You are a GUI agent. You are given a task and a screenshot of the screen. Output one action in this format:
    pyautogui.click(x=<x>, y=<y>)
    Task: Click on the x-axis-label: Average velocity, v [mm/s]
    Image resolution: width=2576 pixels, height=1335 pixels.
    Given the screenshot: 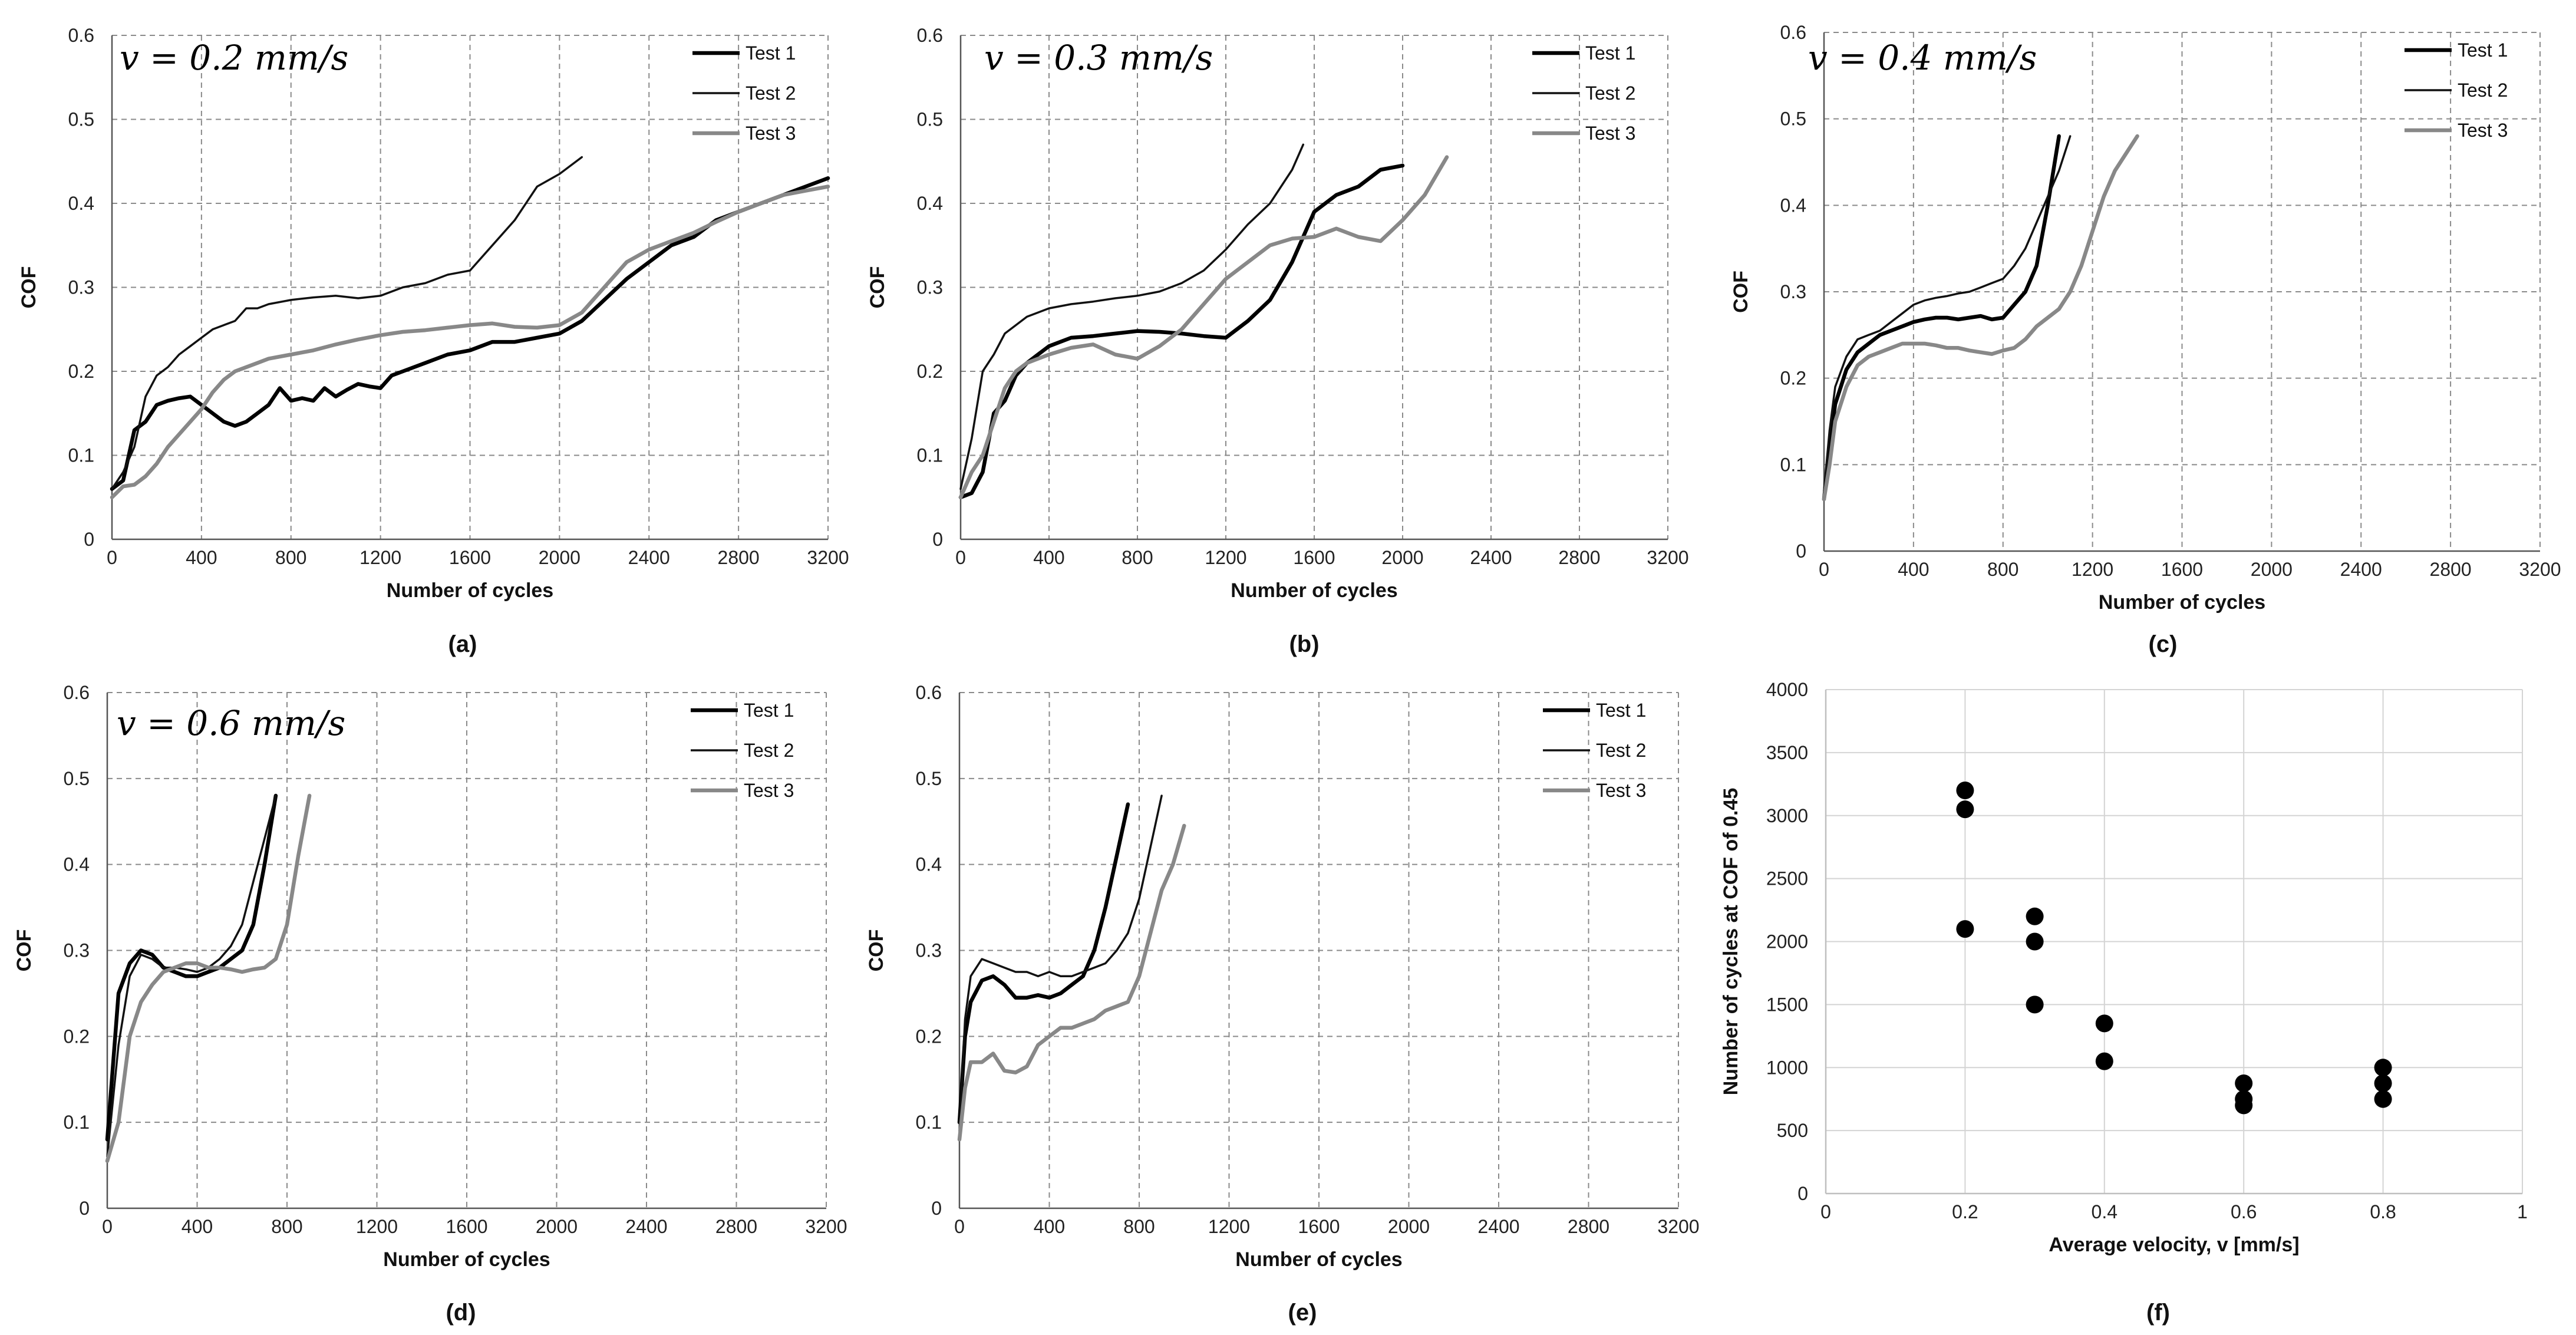 What is the action you would take?
    pyautogui.click(x=2174, y=1245)
    